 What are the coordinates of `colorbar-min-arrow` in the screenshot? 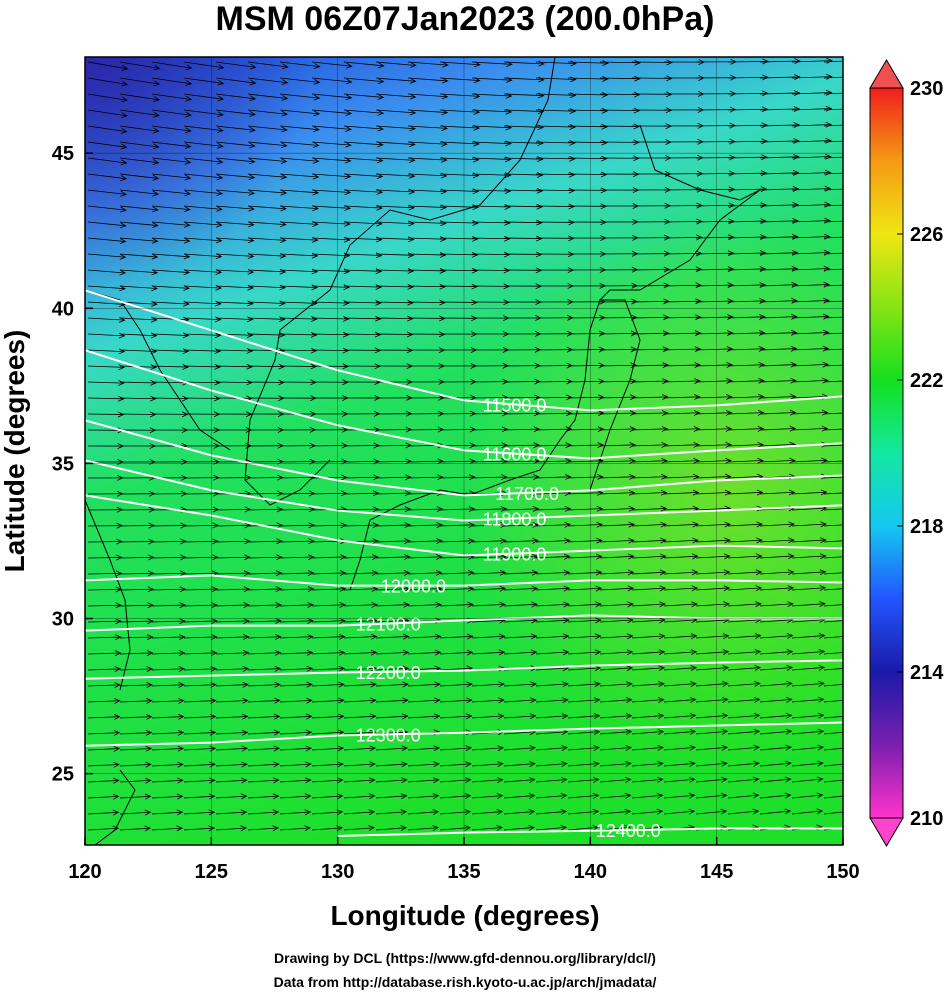 It's located at (886, 832).